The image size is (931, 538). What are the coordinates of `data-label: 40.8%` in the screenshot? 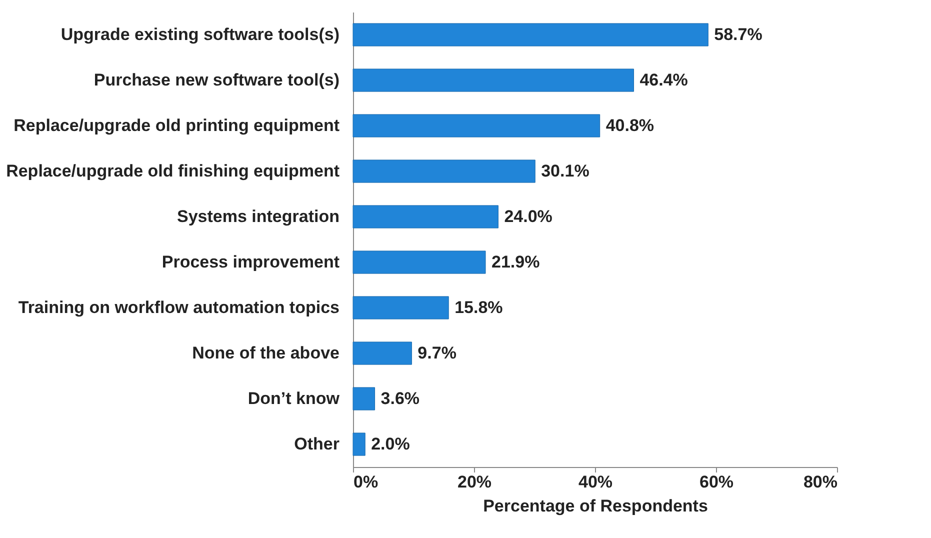 It's located at (630, 125).